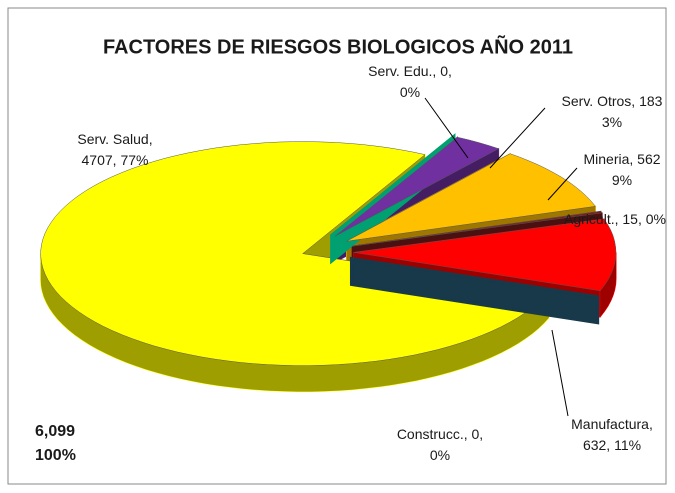  What do you see at coordinates (114, 139) in the screenshot?
I see `data-label-line: Serv. Salud,` at bounding box center [114, 139].